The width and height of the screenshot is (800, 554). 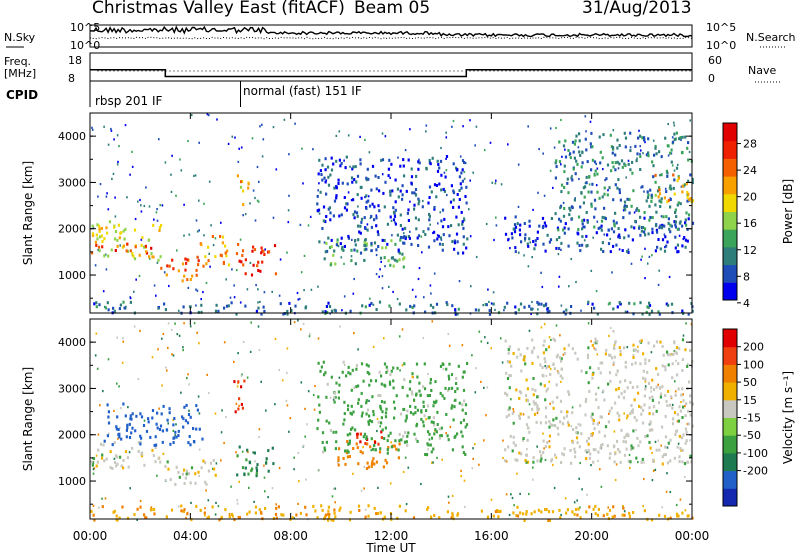 What do you see at coordinates (75, 60) in the screenshot?
I see `freq-tick-0: 18` at bounding box center [75, 60].